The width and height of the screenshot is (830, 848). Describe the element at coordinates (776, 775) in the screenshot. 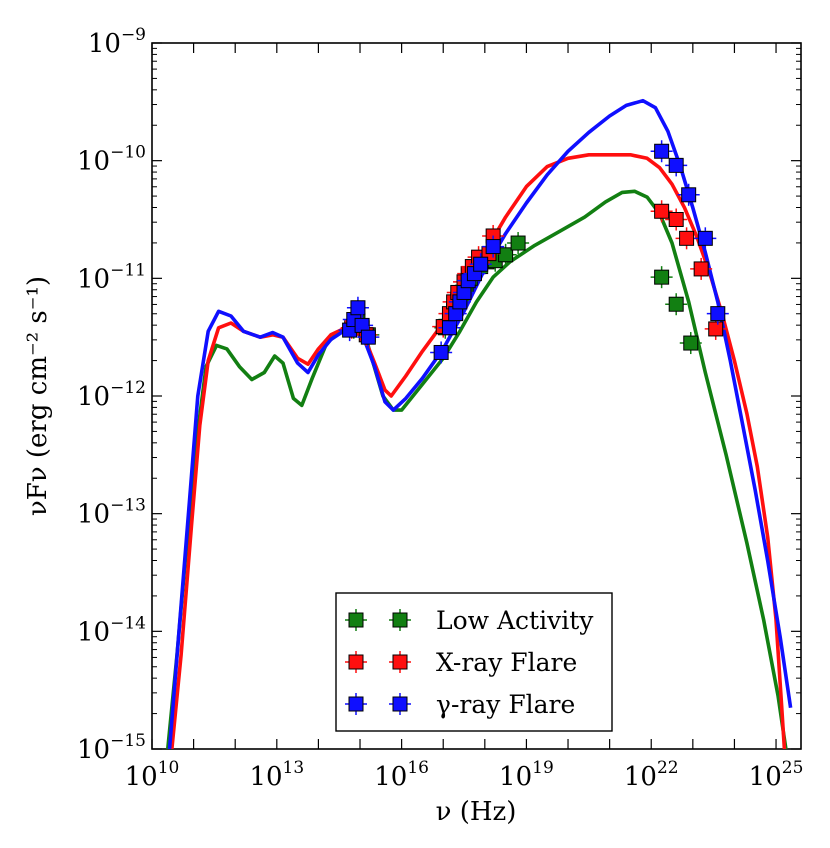

I see `x-tick-label: 1025` at that location.